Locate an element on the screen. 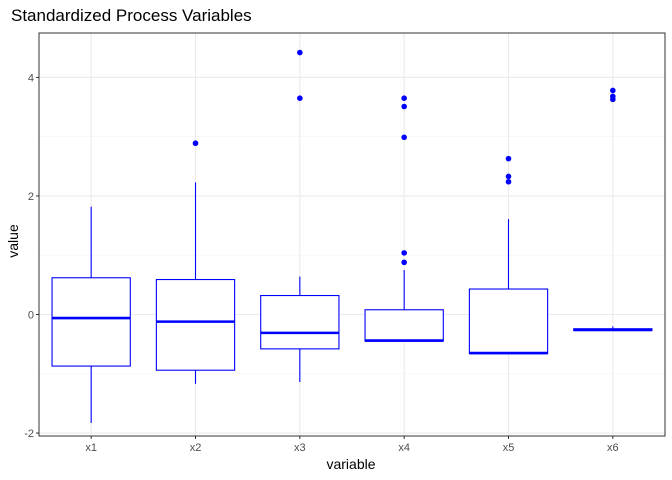 The image size is (672, 480). y-tick-label: -2 is located at coordinates (29, 434).